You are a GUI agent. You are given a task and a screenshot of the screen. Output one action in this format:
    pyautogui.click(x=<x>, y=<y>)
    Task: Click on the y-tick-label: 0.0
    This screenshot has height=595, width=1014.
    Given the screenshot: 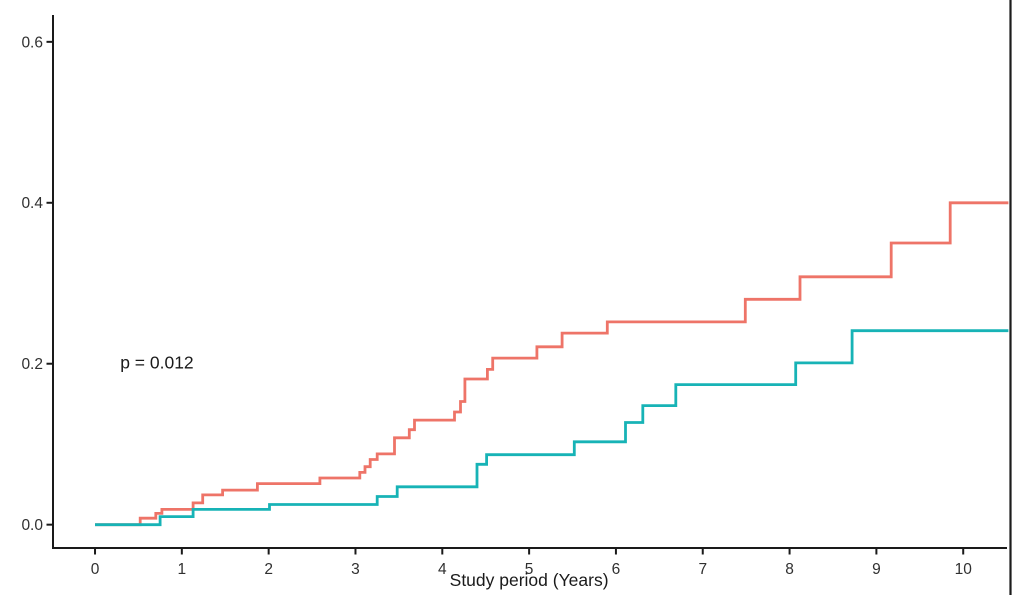 What is the action you would take?
    pyautogui.click(x=32, y=525)
    